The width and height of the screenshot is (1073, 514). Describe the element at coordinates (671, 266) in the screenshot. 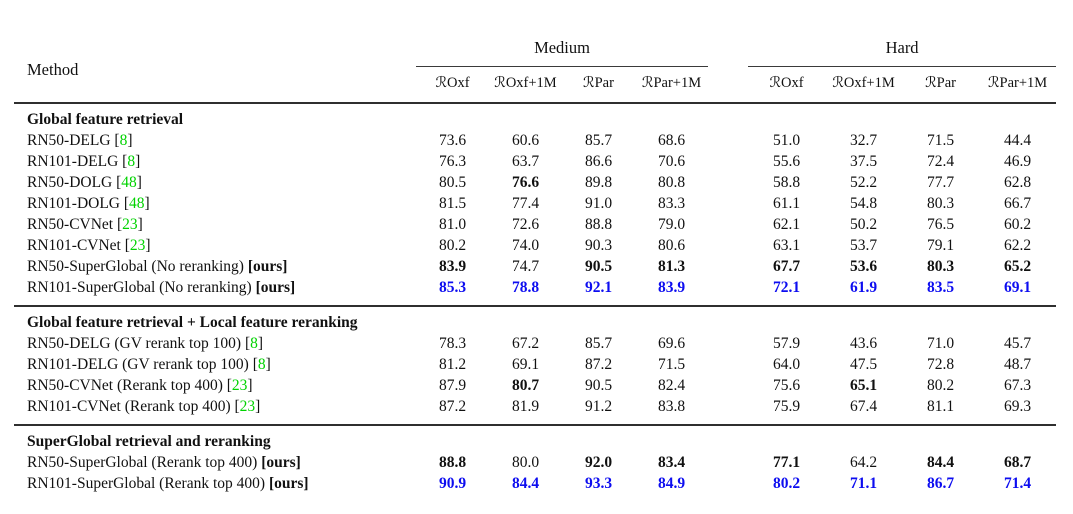

I see `metric-cell: 81.3` at that location.